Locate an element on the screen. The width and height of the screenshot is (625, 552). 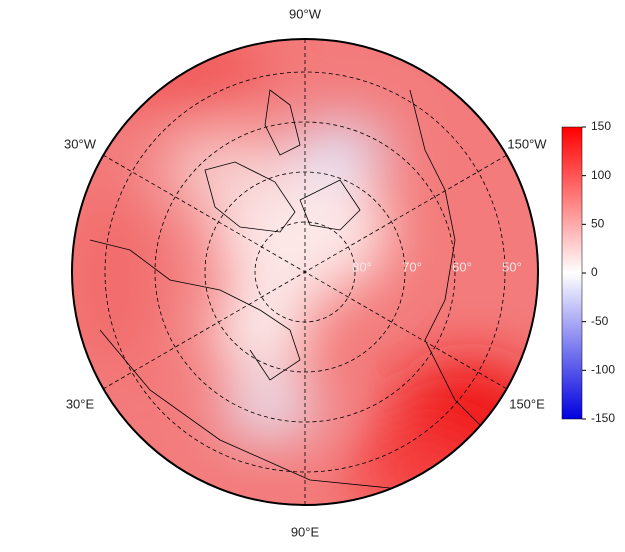
colorbar-tick-label: -50 is located at coordinates (600, 321).